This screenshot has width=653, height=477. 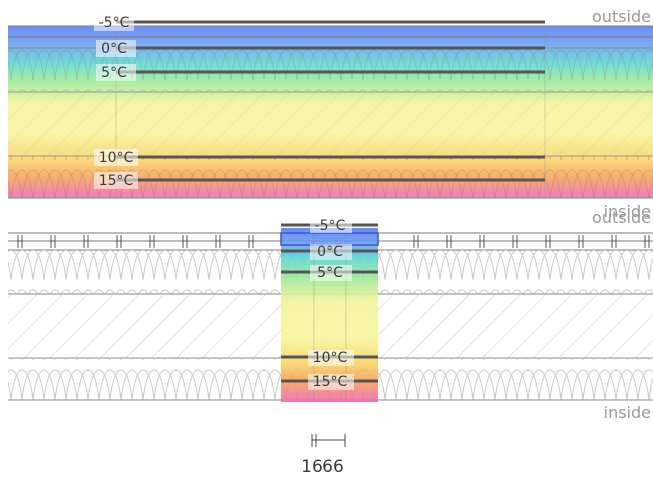 What do you see at coordinates (333, 241) in the screenshot?
I see `fastener-row` at bounding box center [333, 241].